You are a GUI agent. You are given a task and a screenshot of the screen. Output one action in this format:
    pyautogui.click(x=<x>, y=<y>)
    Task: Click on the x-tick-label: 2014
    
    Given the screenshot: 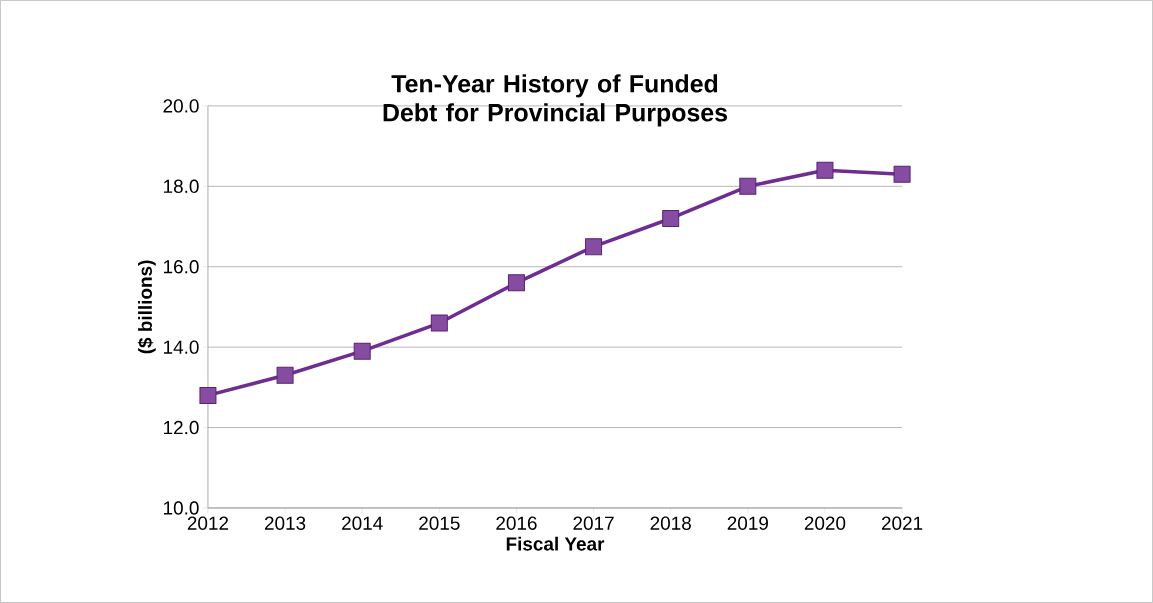 What is the action you would take?
    pyautogui.click(x=362, y=523)
    